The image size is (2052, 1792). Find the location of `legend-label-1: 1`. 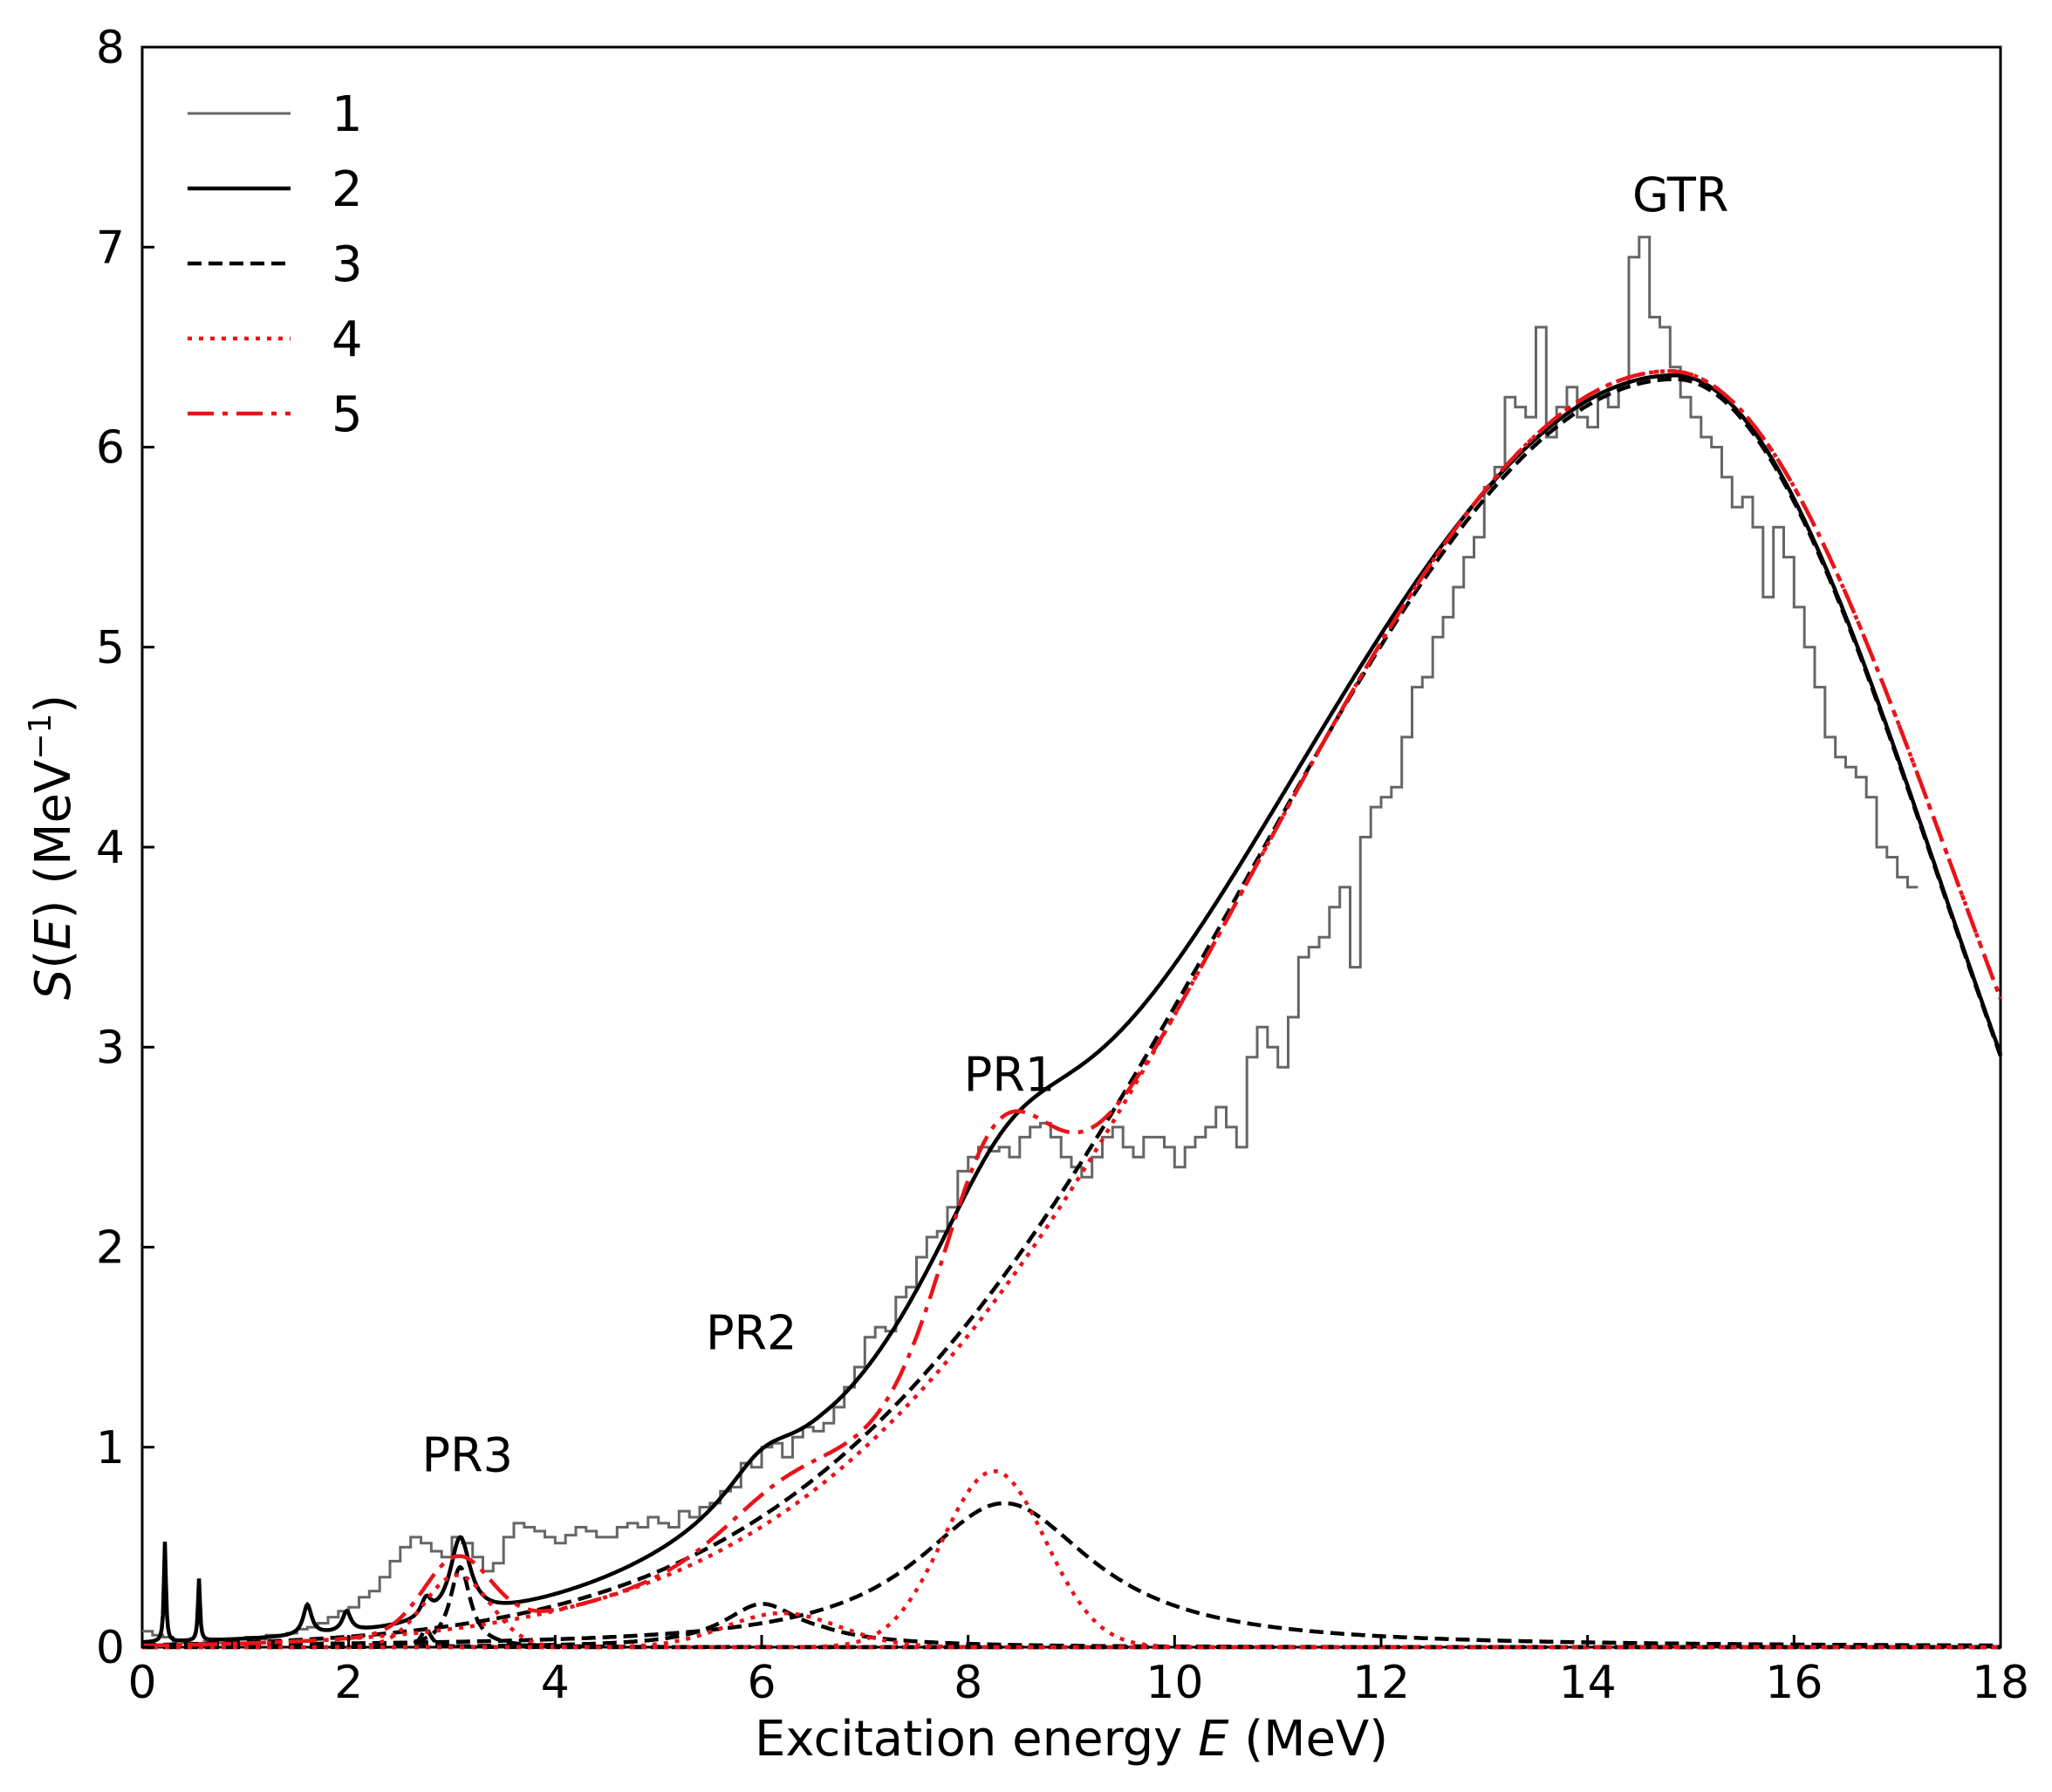

legend-label-1: 1 is located at coordinates (347, 114).